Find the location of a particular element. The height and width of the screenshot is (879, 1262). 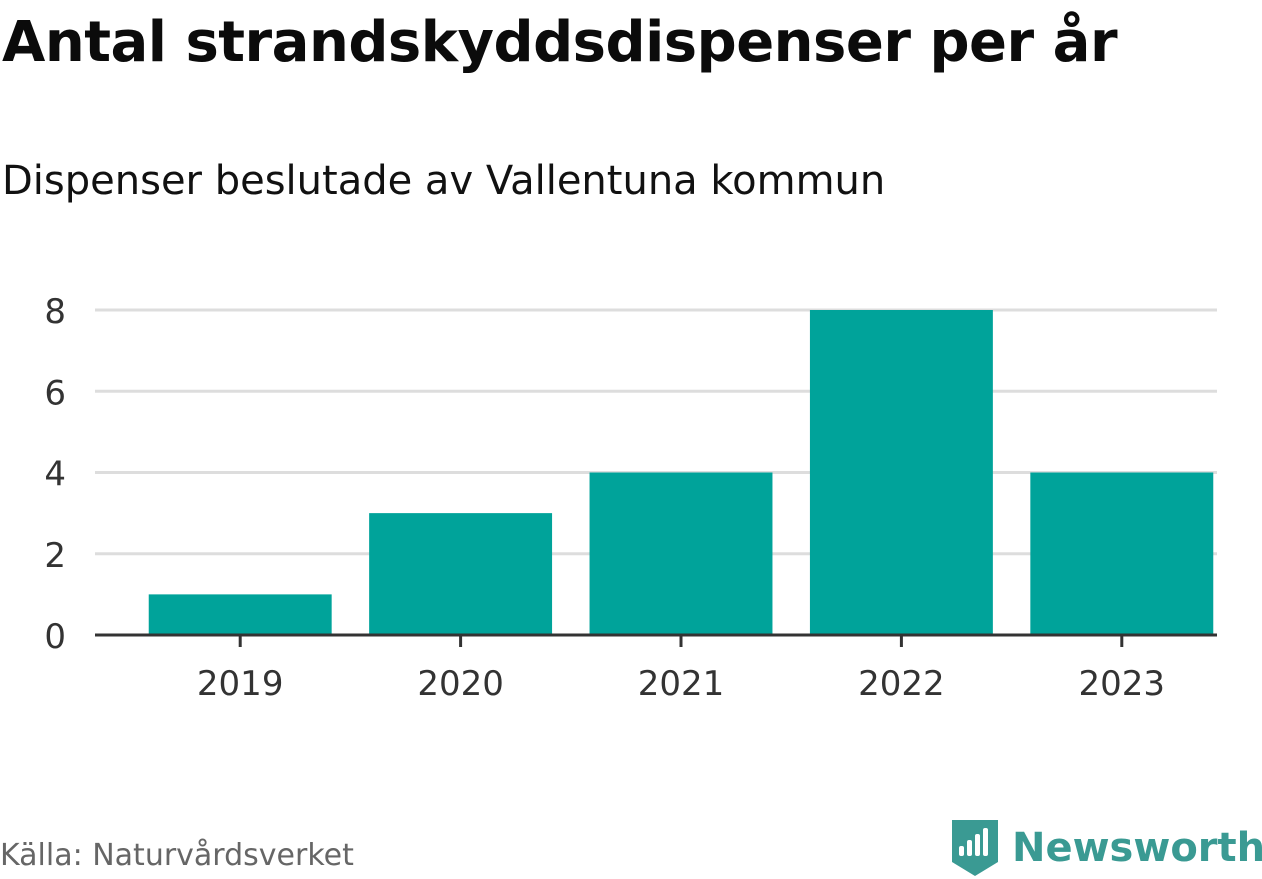

newsworthy-logo-icon is located at coordinates (975, 848).